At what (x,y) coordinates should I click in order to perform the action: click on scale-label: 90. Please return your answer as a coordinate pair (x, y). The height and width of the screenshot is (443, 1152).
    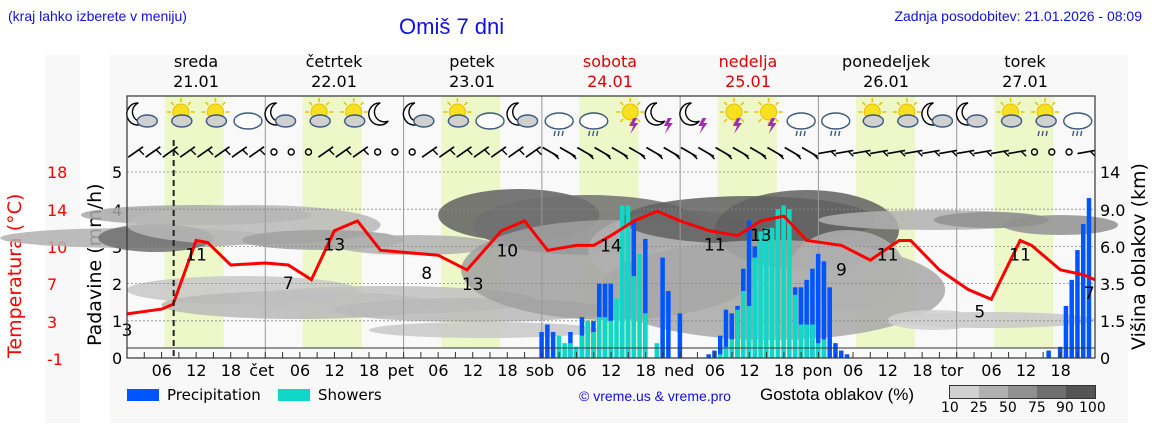
    Looking at the image, I should click on (1065, 408).